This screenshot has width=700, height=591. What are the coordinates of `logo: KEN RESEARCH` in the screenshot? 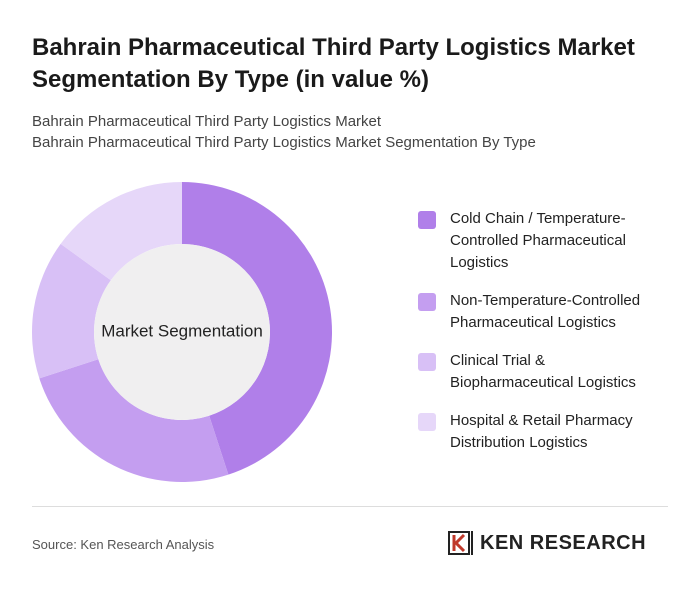 It's located at (547, 543).